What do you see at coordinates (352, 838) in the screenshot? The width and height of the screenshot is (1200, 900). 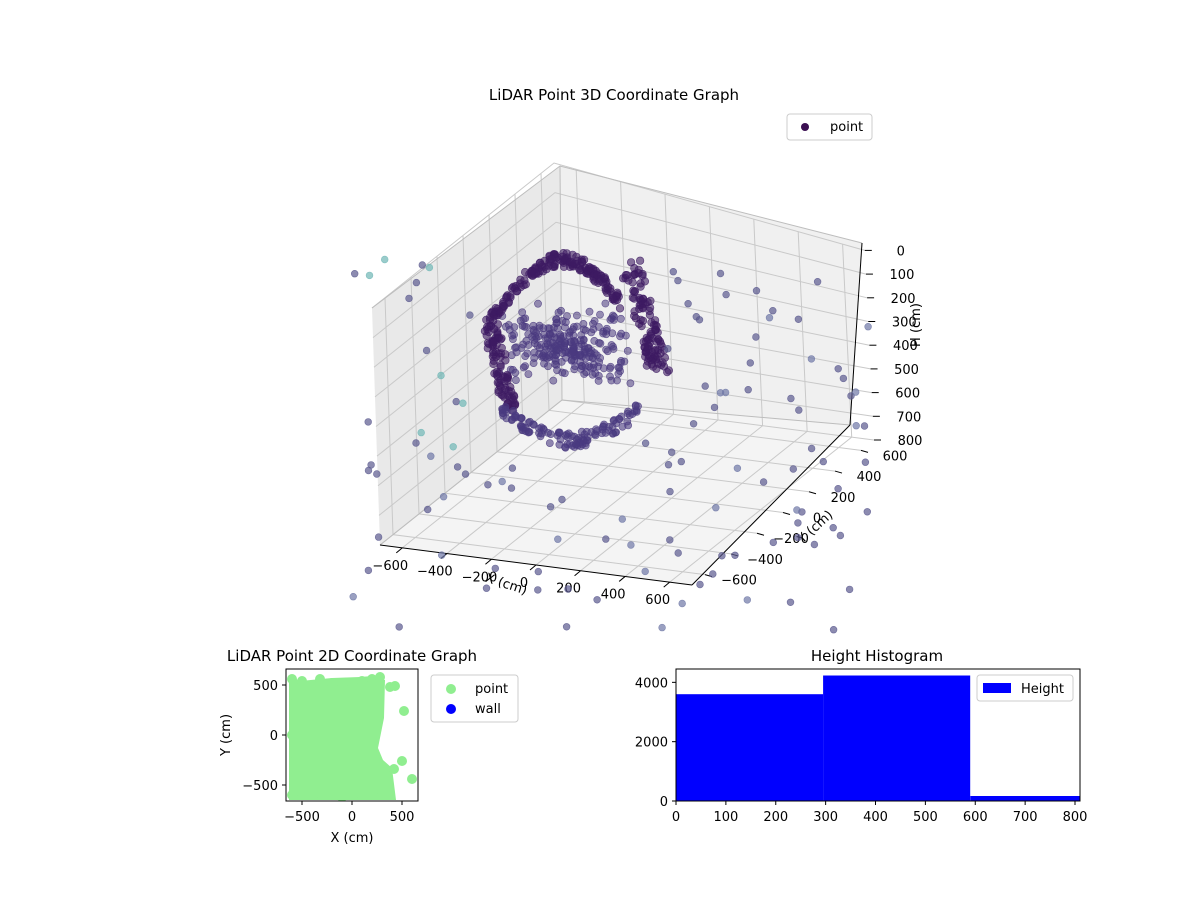 I see `x-axis-label-2d: X (cm)` at bounding box center [352, 838].